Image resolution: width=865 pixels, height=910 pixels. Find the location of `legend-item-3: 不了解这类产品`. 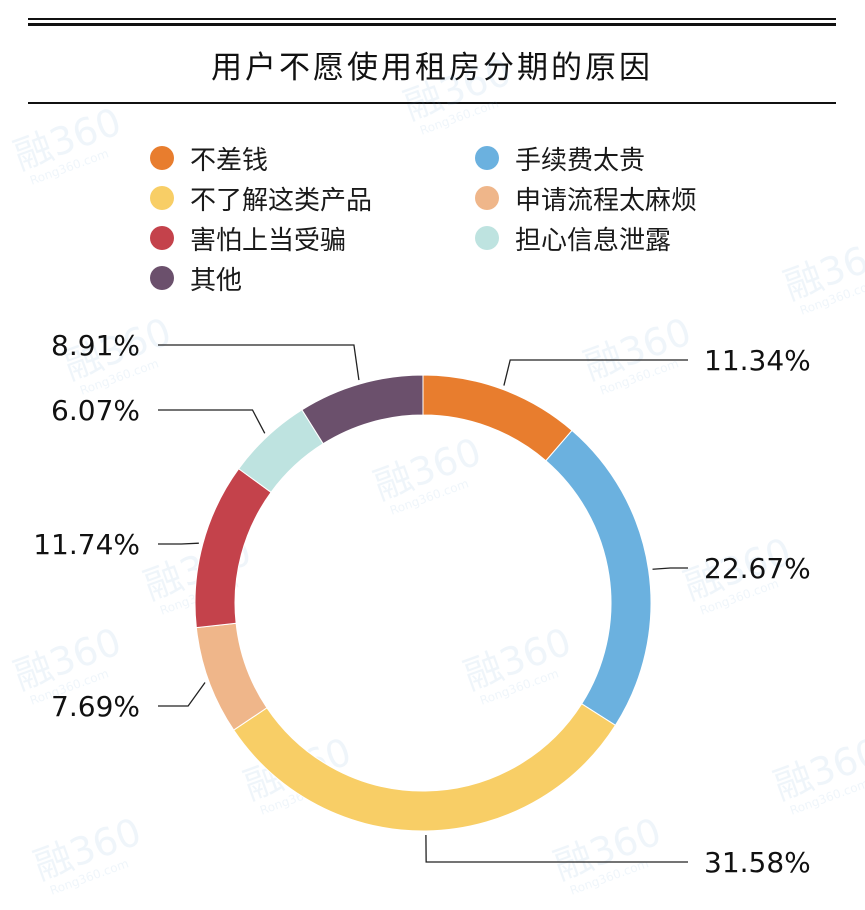

legend-item-3: 不了解这类产品 is located at coordinates (261, 198).